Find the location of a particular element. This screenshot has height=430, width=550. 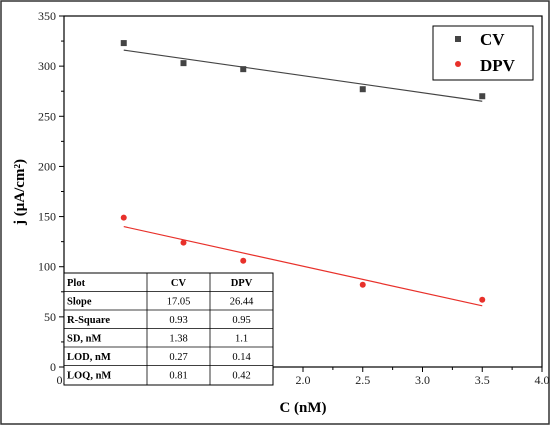

legend-box is located at coordinates (483, 53).